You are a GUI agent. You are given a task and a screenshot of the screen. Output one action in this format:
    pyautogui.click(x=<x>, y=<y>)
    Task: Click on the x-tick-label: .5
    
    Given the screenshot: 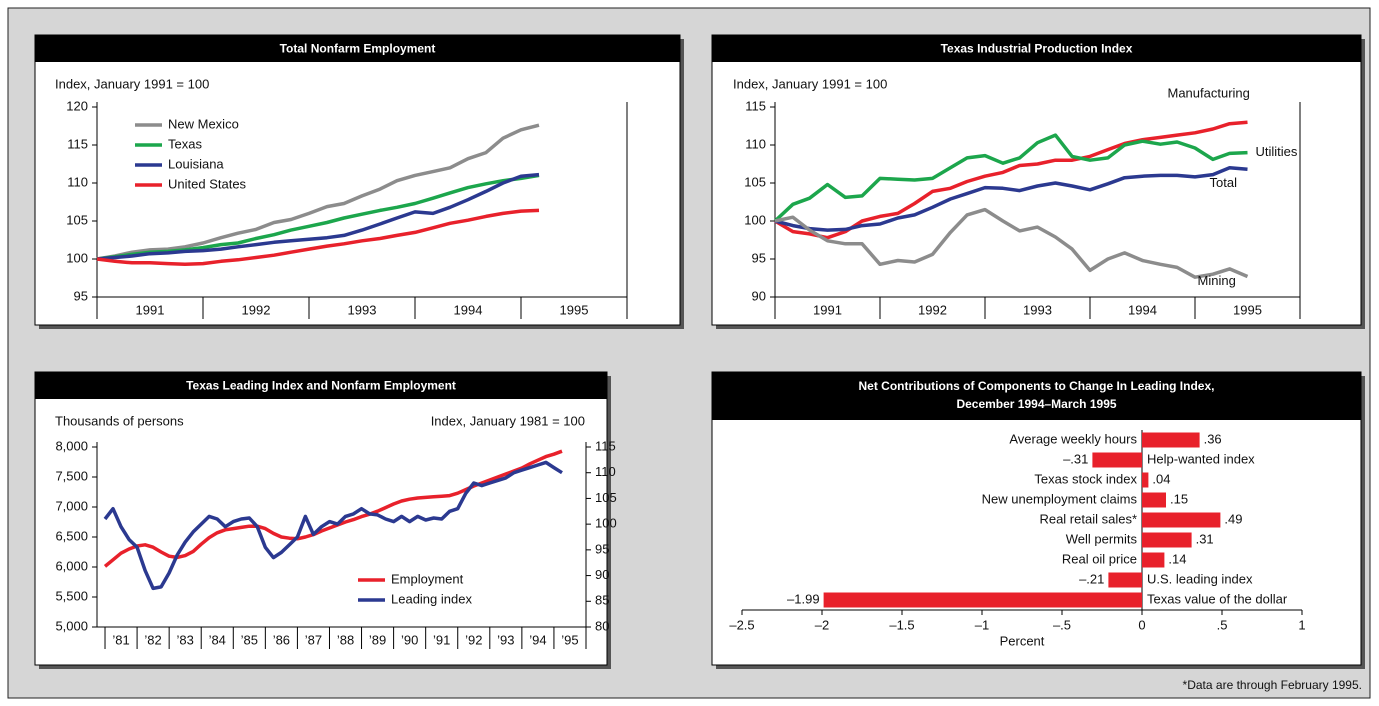 What is the action you would take?
    pyautogui.click(x=1222, y=624)
    